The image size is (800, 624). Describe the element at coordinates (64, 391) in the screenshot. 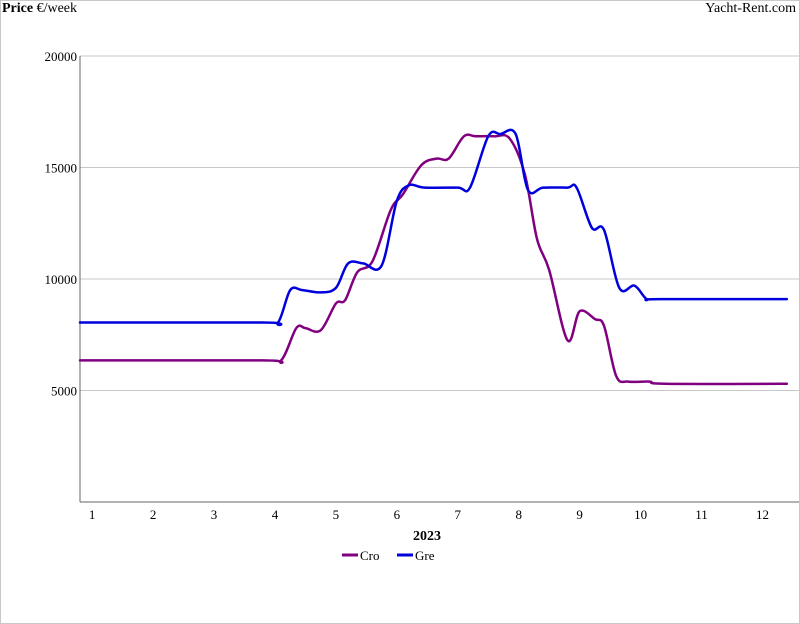

I see `y-tick-label-5000: 5000` at that location.